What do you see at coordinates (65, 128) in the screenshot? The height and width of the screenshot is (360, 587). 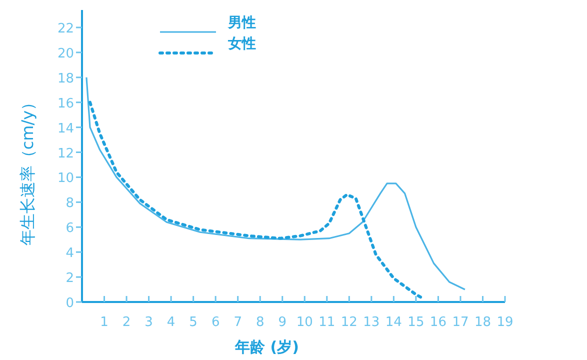 I see `y-tick-label: 14` at bounding box center [65, 128].